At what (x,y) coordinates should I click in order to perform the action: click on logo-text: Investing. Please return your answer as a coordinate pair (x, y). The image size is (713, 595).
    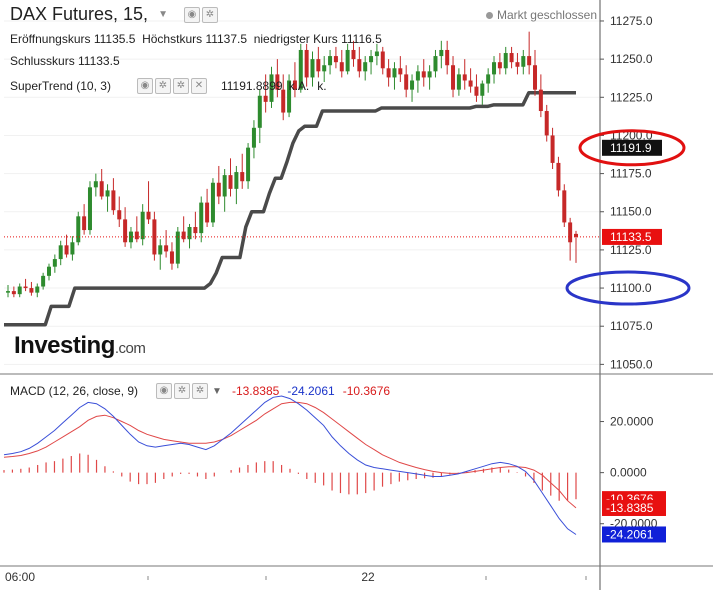
    Looking at the image, I should click on (64, 345).